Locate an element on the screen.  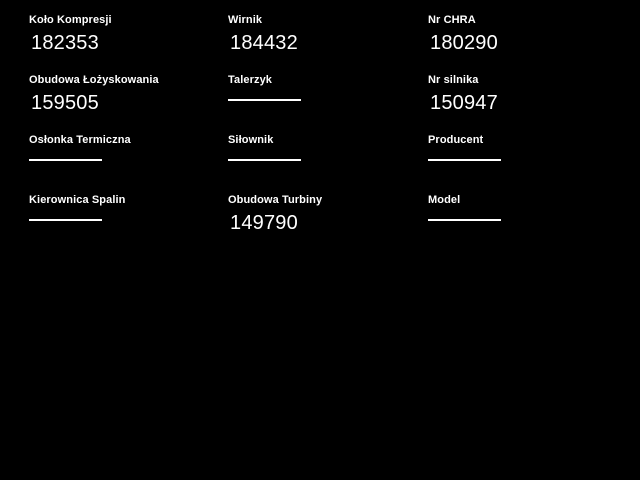
spec-field: Koło Kompresji 182353 is located at coordinates (128, 44).